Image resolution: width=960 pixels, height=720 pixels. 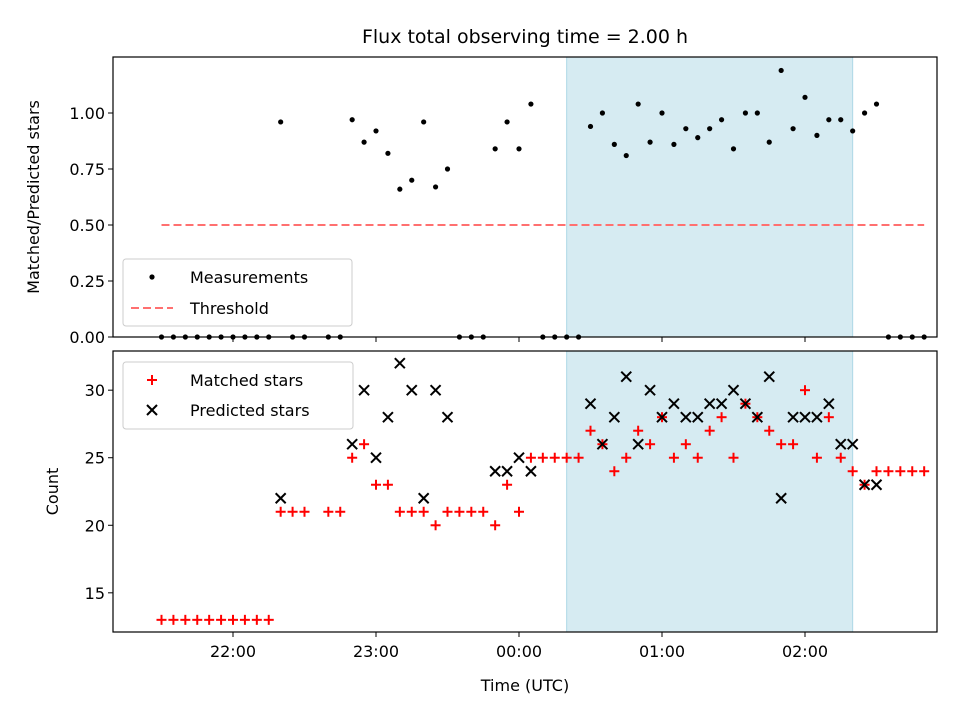 What do you see at coordinates (246, 380) in the screenshot?
I see `legend-matched-label: Matched stars` at bounding box center [246, 380].